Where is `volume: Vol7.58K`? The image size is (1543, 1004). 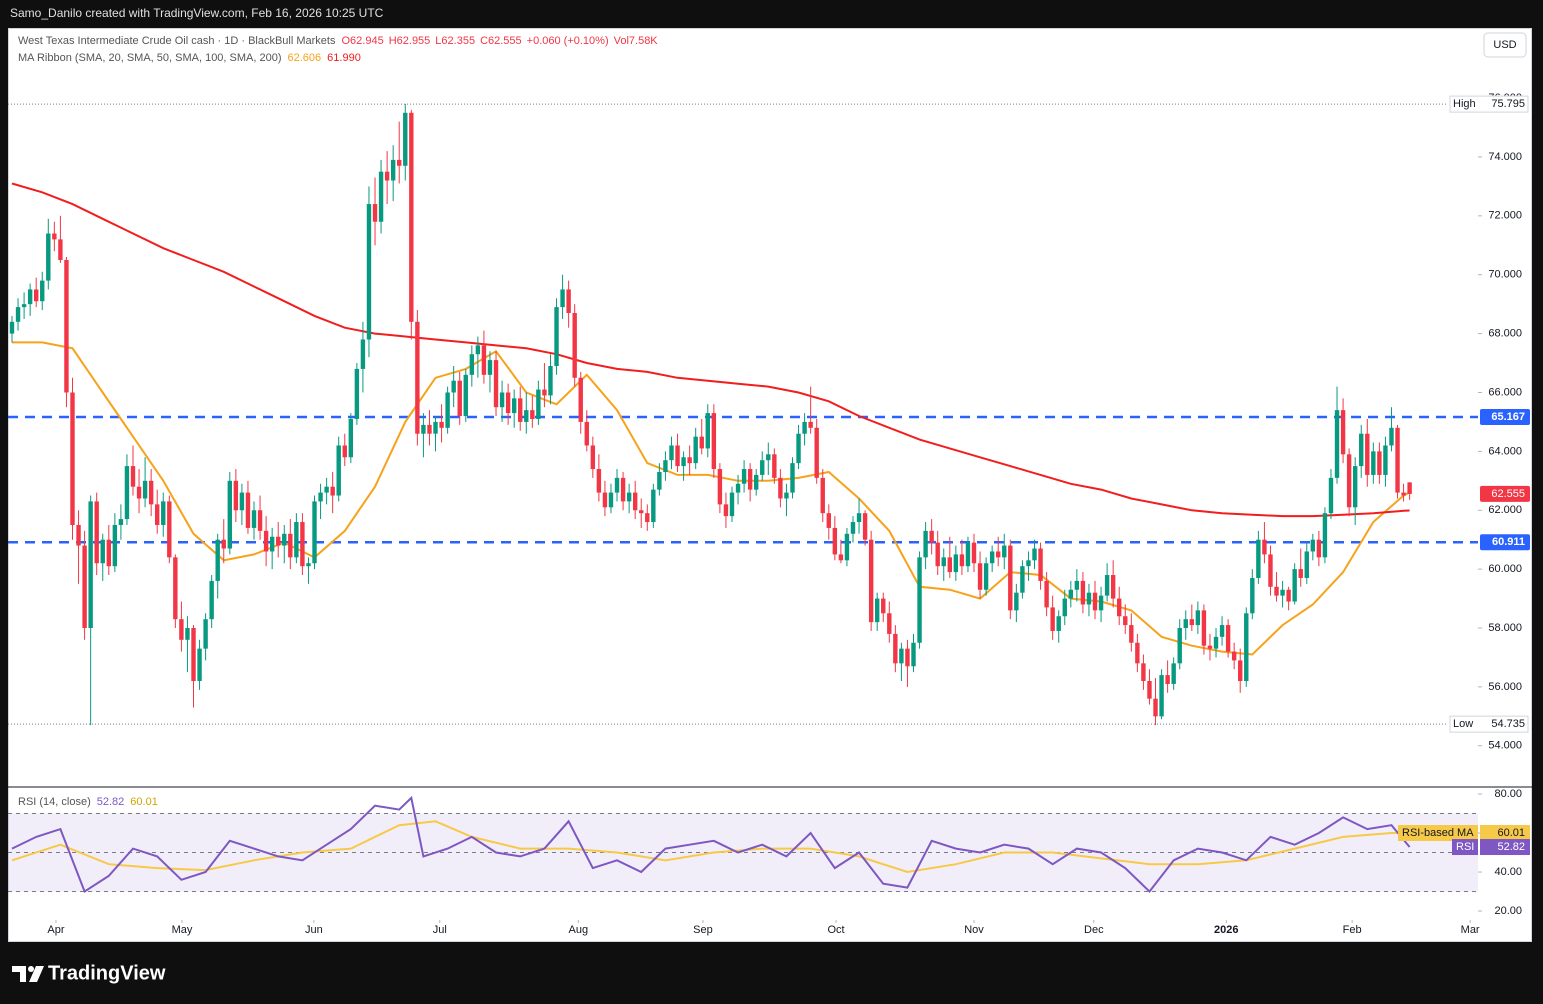
volume: Vol7.58K is located at coordinates (636, 41).